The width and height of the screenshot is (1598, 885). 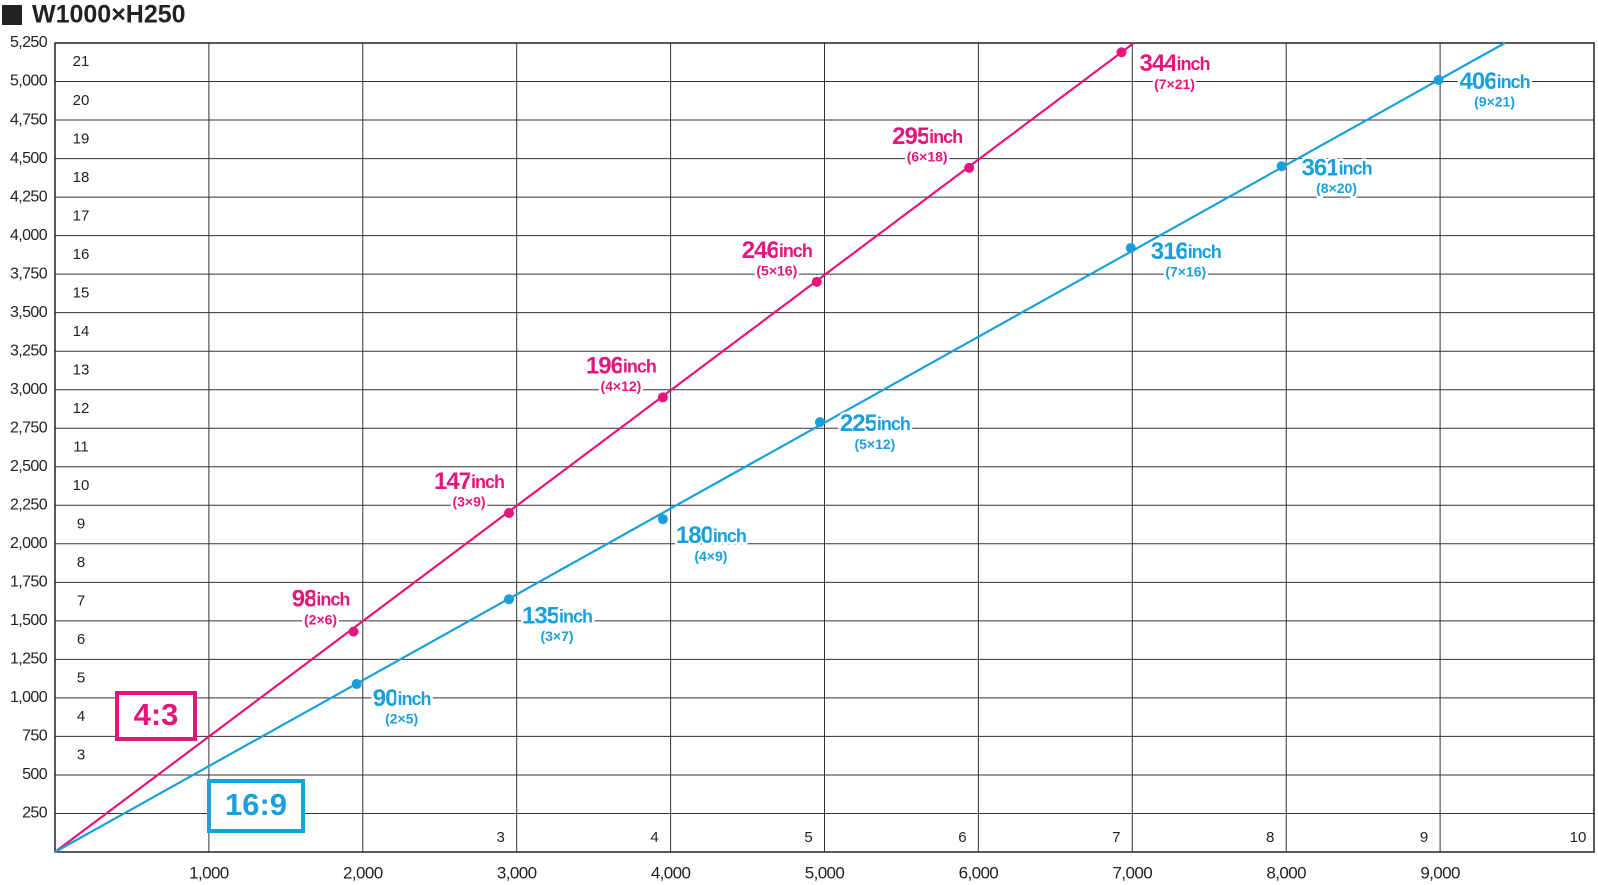 What do you see at coordinates (1479, 81) in the screenshot?
I see `point-label-value: 406` at bounding box center [1479, 81].